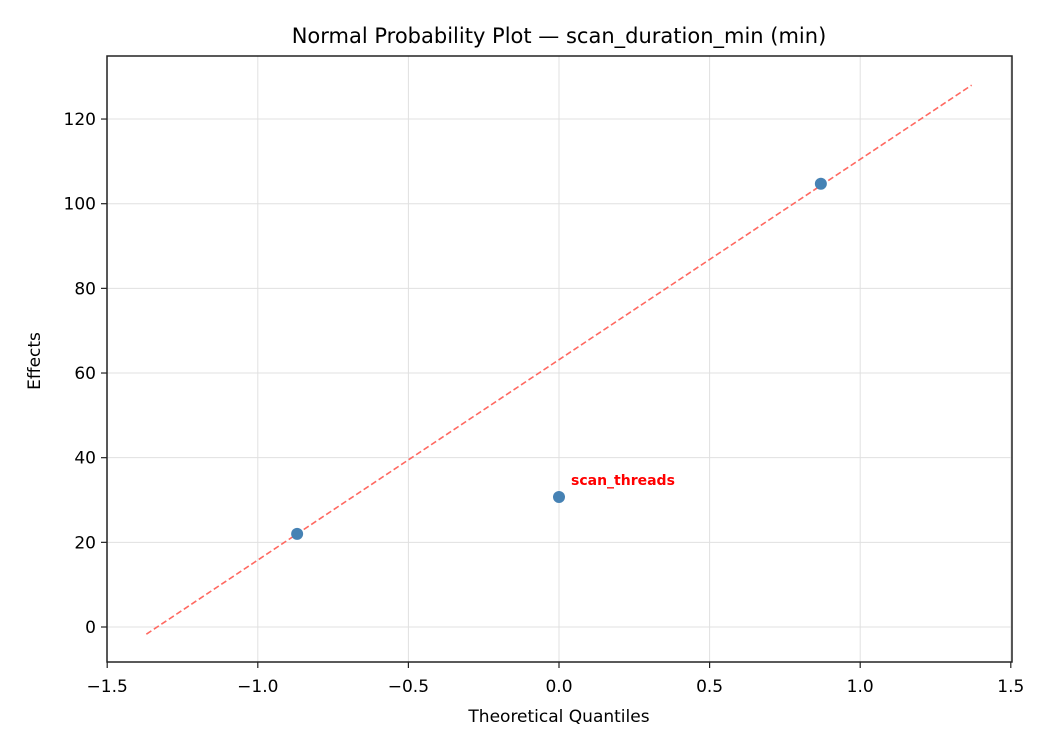 The height and width of the screenshot is (750, 1050). I want to click on x-tick-label: 0.5, so click(709, 687).